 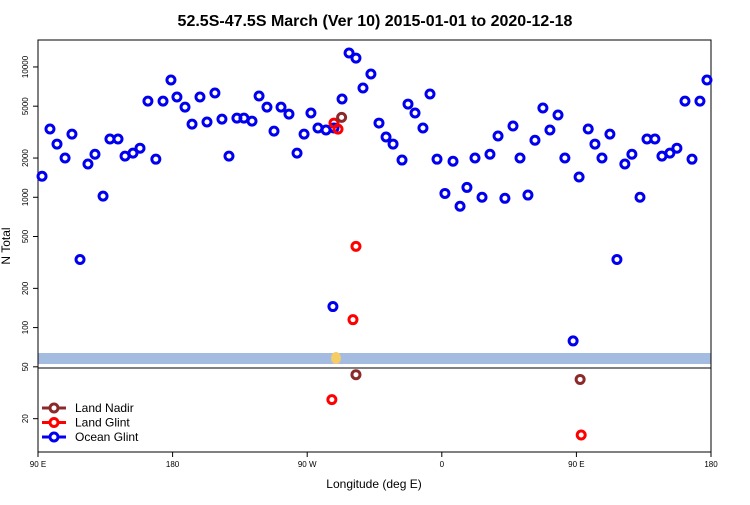 I want to click on x-tick-label: 90 W, so click(x=307, y=464).